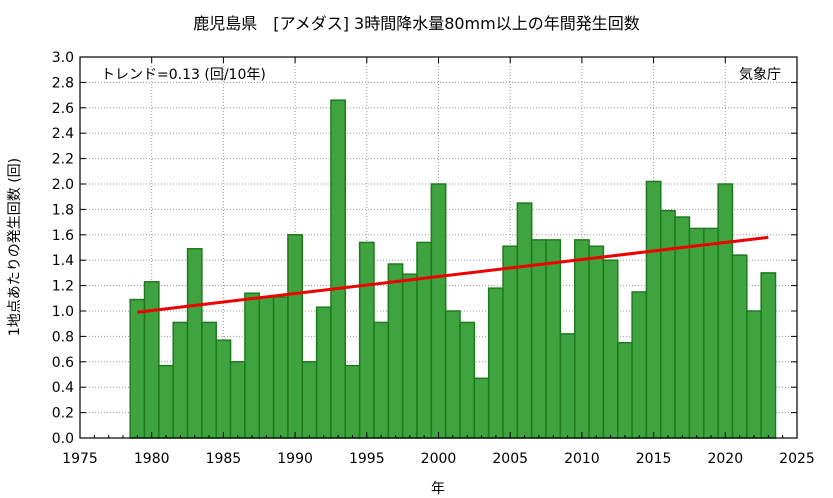 The image size is (833, 498). I want to click on bar-2002, so click(467, 380).